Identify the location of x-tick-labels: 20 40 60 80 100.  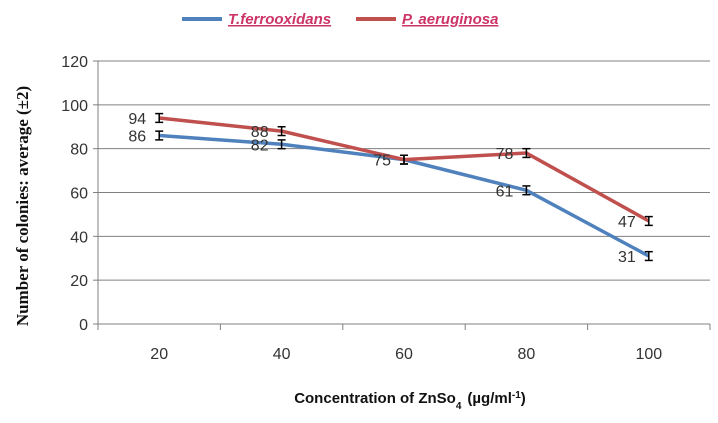
(406, 354).